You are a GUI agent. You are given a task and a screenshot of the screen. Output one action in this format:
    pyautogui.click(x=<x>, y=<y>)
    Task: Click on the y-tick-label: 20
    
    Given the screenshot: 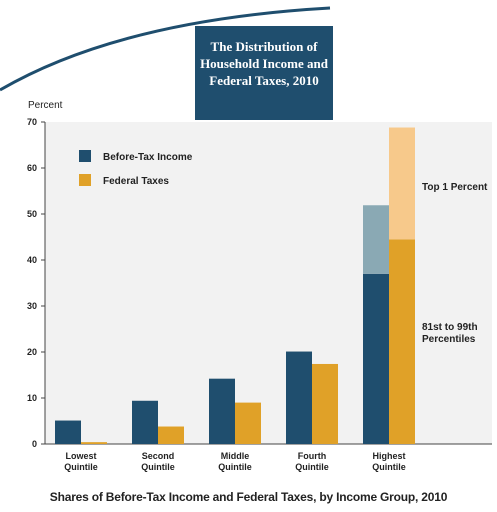 What is the action you would take?
    pyautogui.click(x=32, y=352)
    